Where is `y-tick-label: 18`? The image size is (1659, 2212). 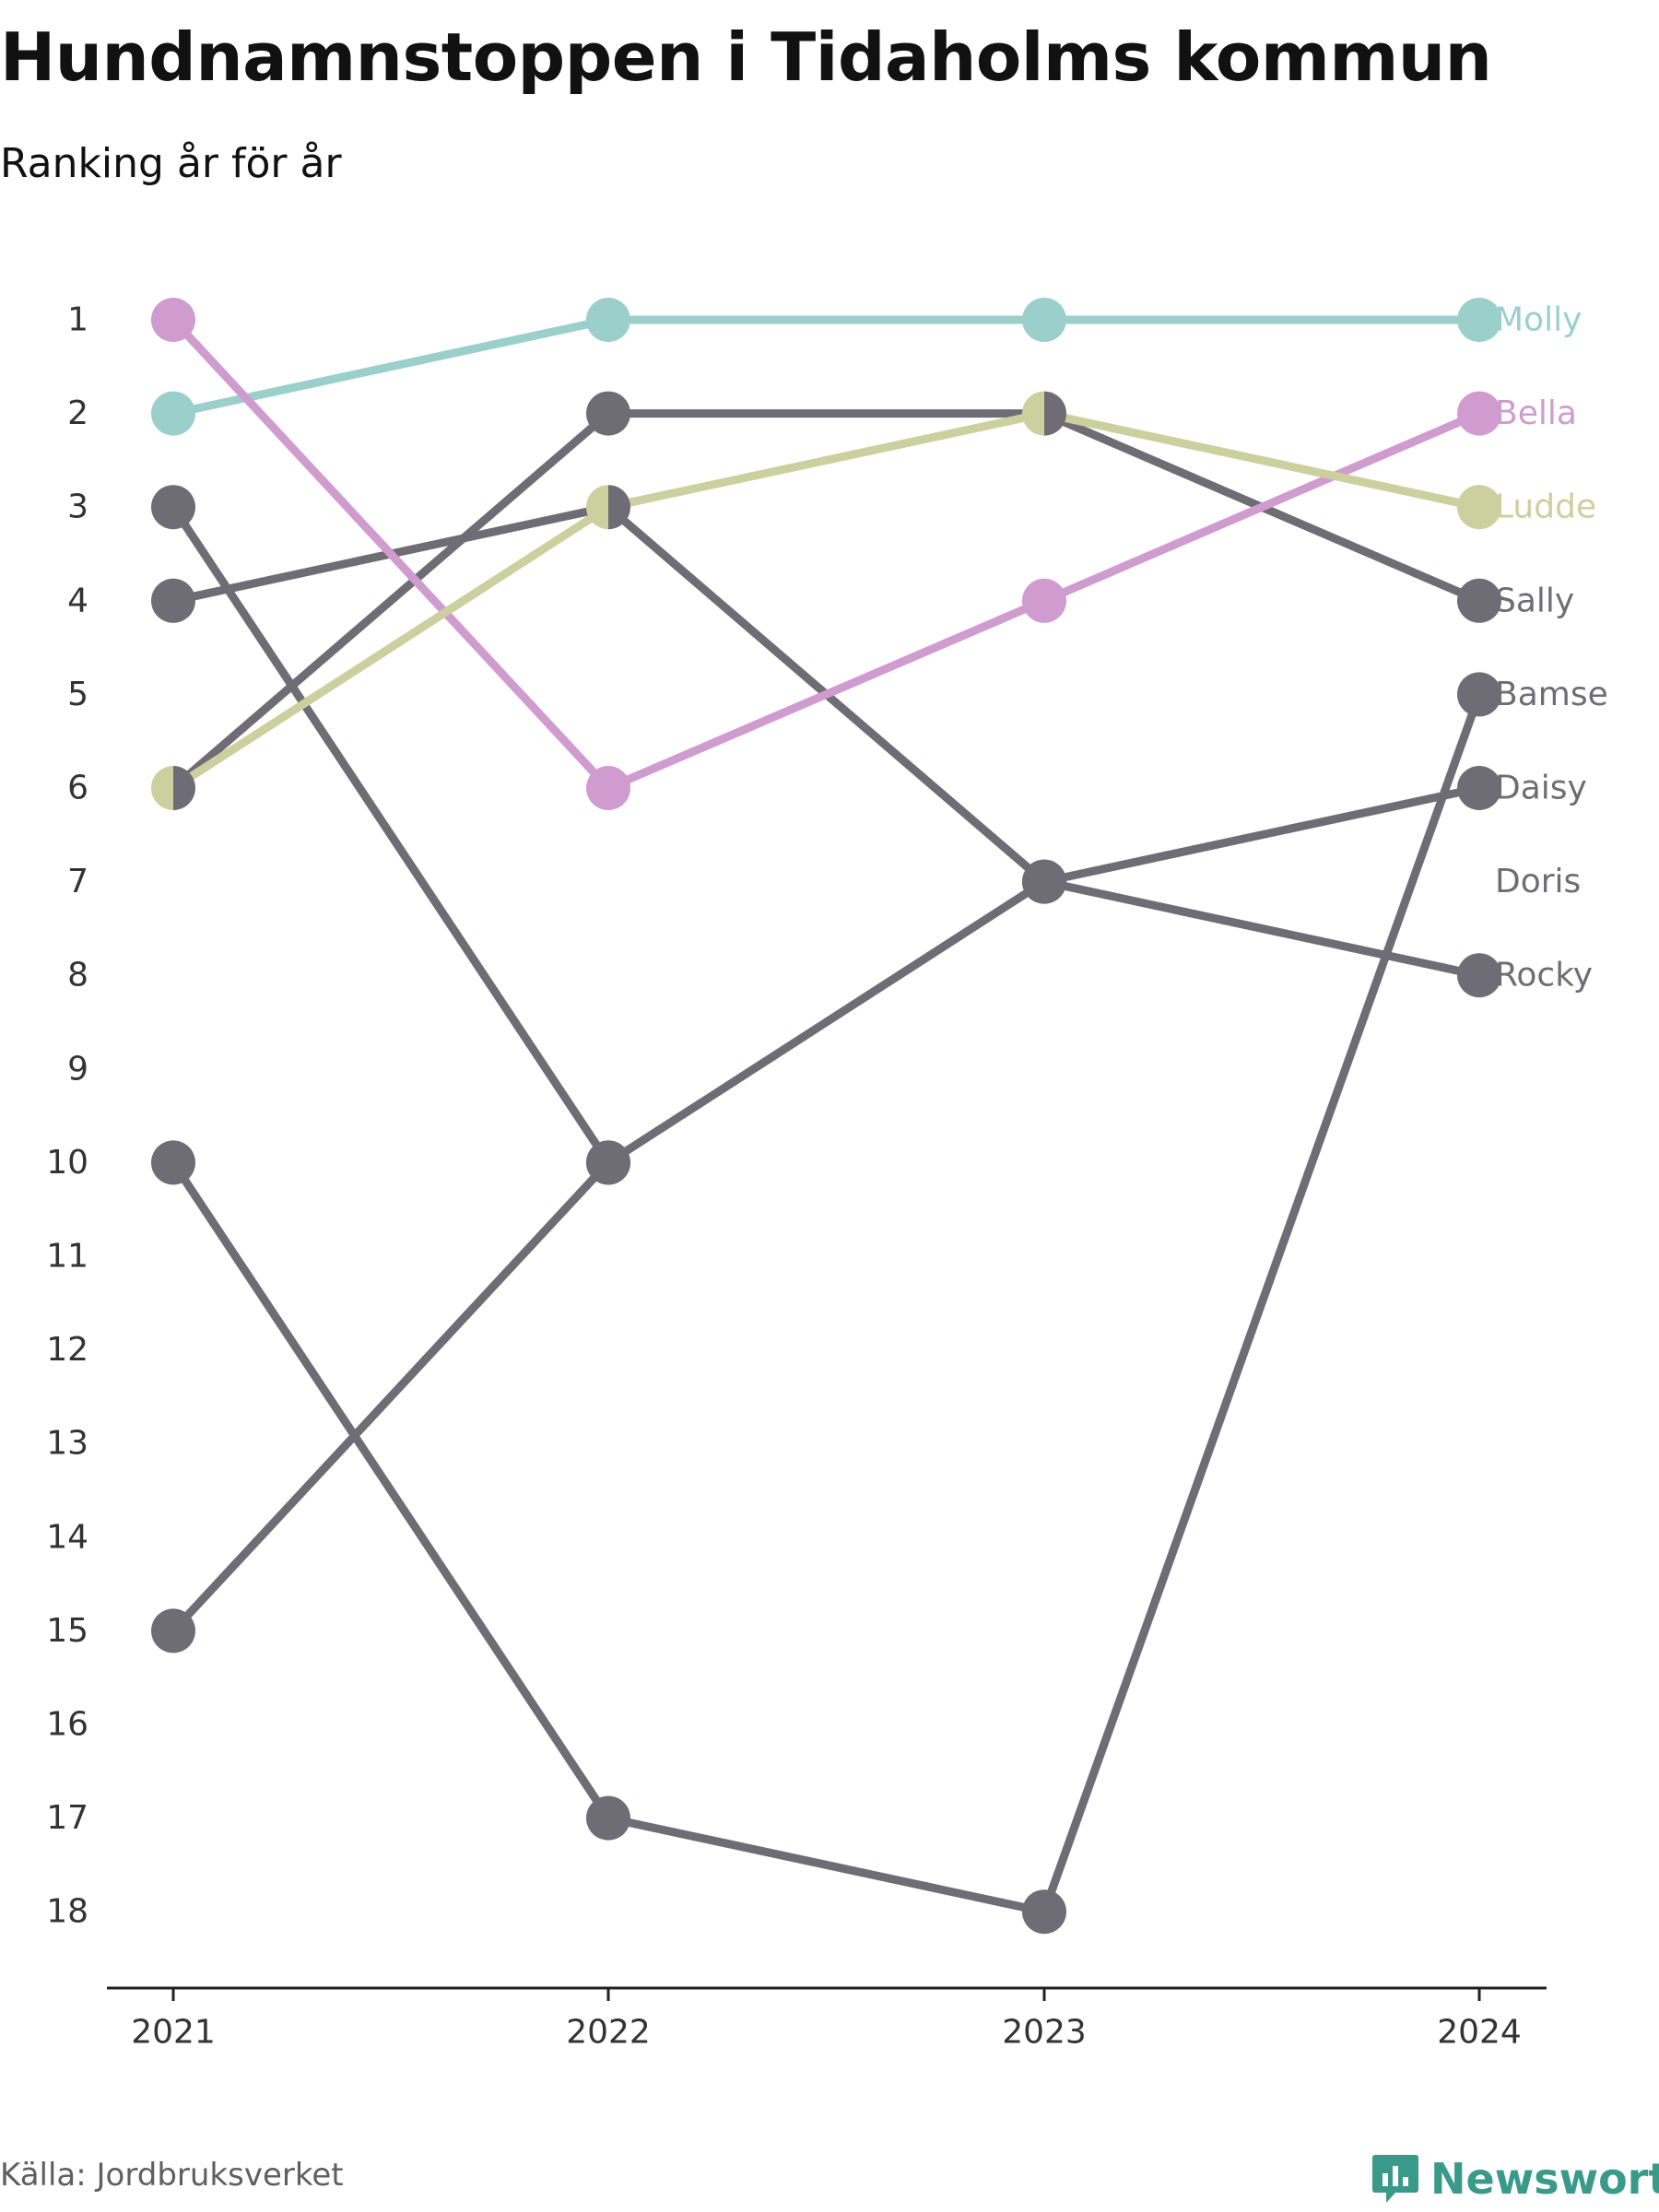
y-tick-label: 18 is located at coordinates (67, 1912).